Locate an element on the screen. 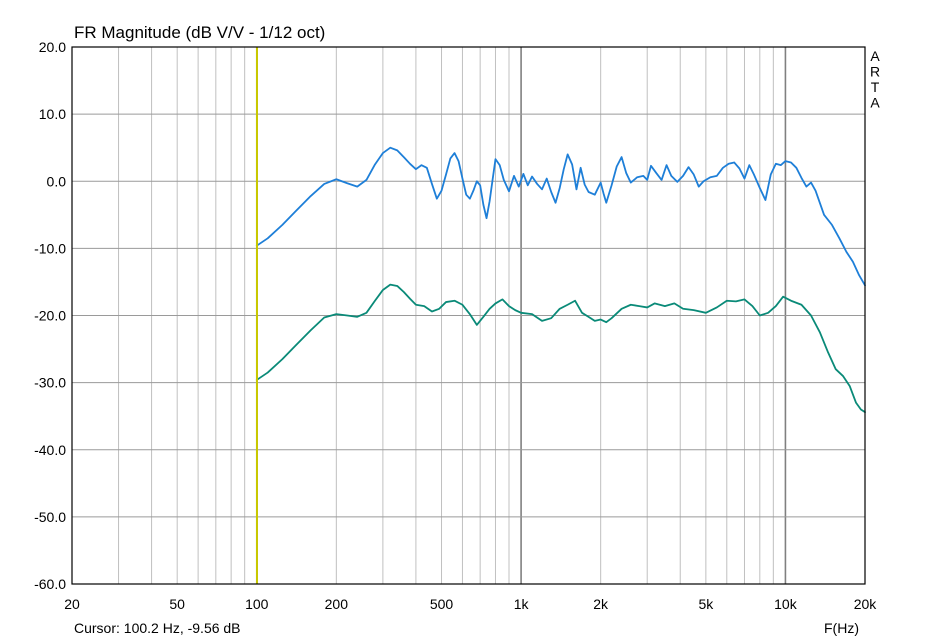 The height and width of the screenshot is (641, 937). watermark-letter: R is located at coordinates (875, 72).